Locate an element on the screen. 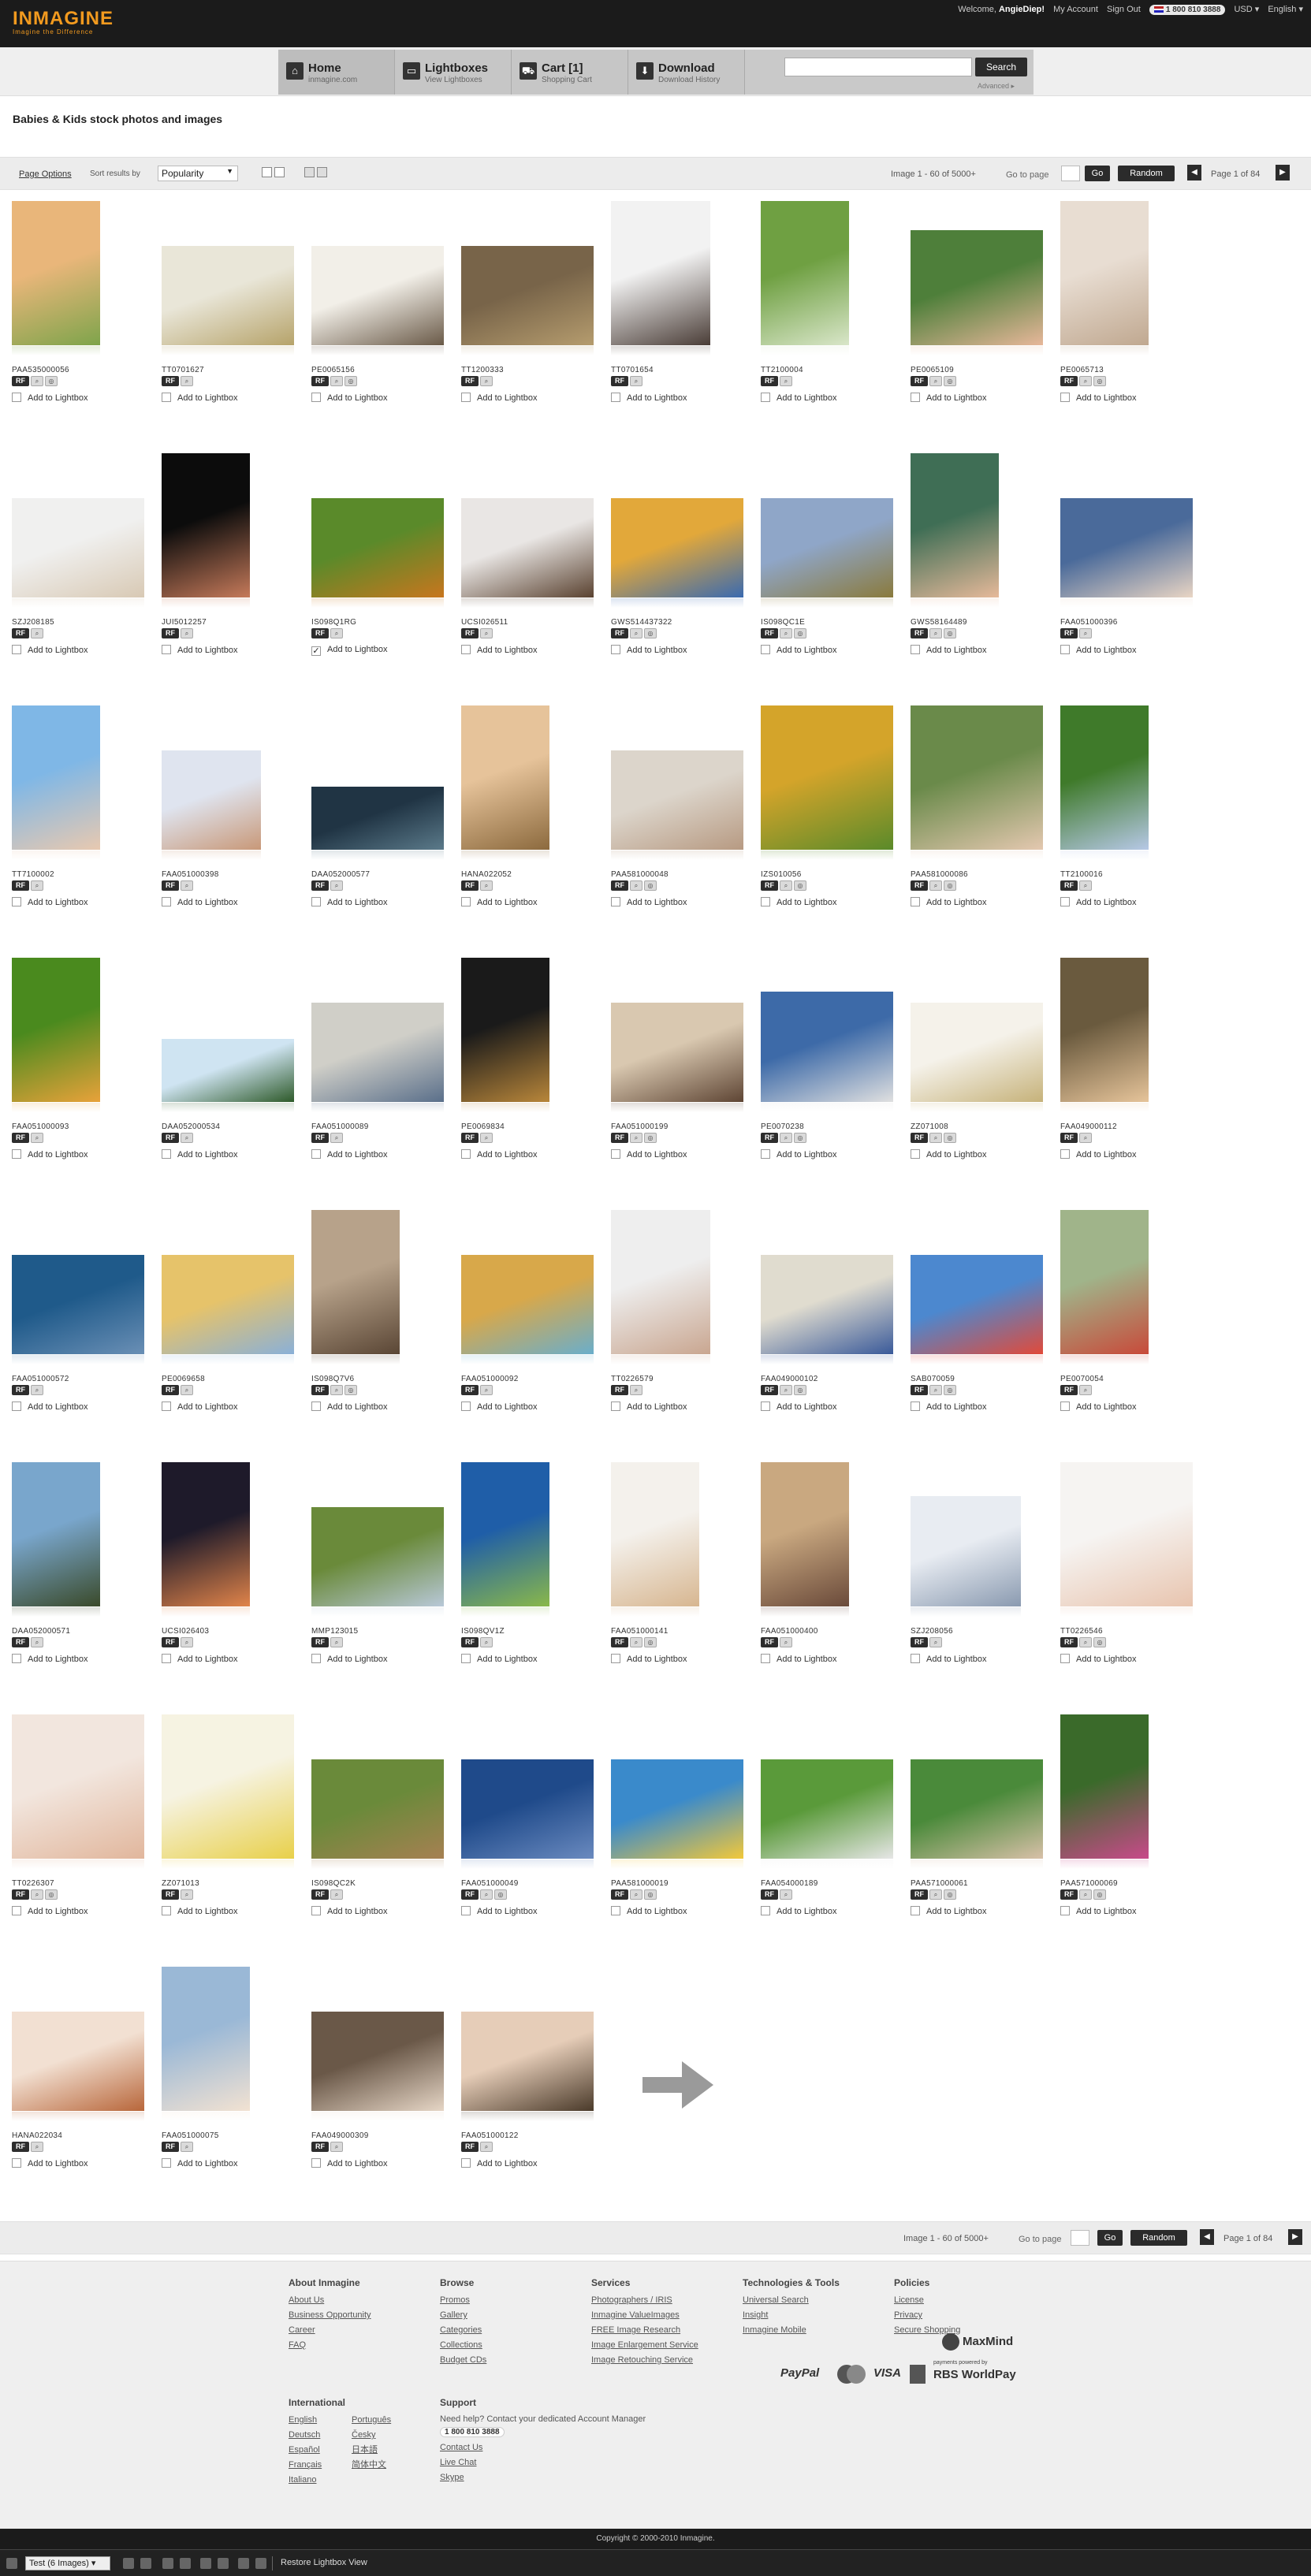 This screenshot has width=1311, height=2576. image-code: DAA052000534 is located at coordinates (191, 1126).